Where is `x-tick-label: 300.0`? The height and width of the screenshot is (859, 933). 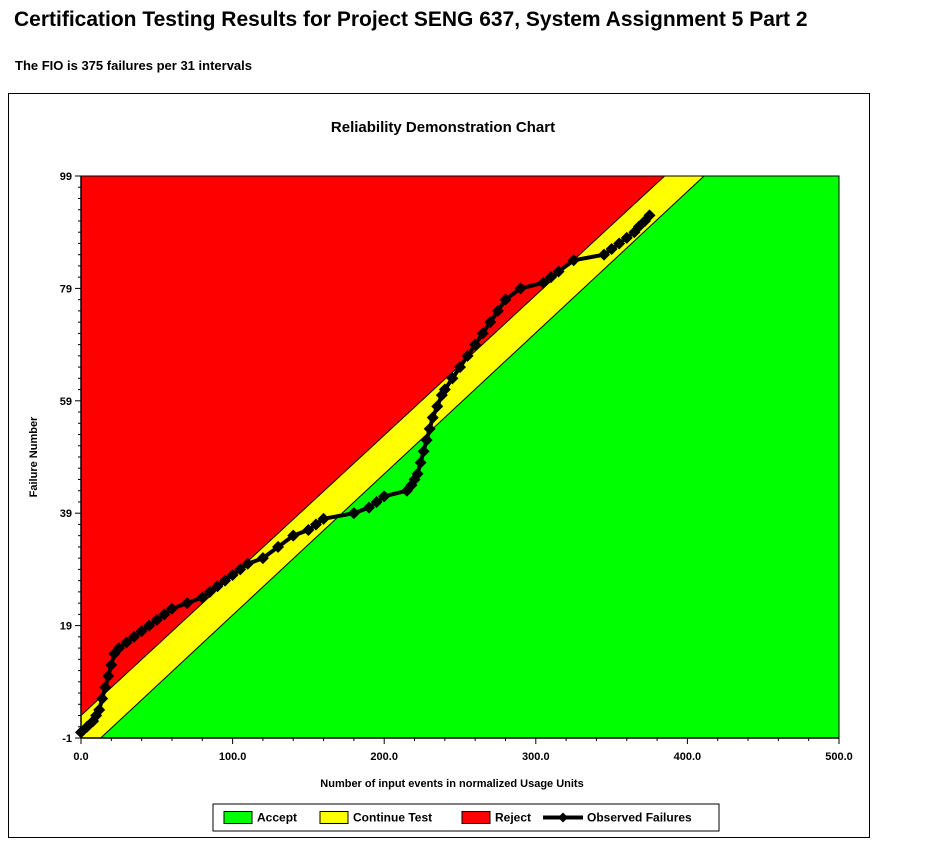 x-tick-label: 300.0 is located at coordinates (536, 757).